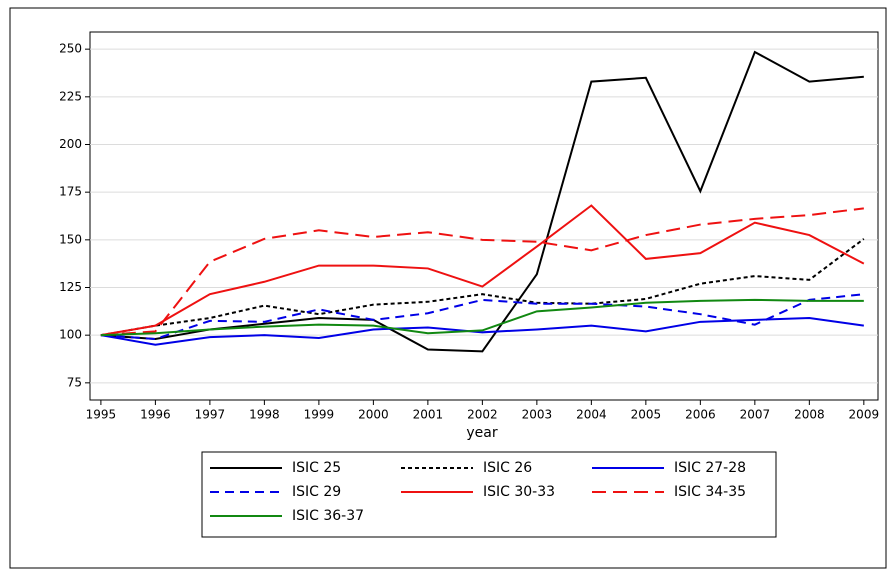 The image size is (892, 569). I want to click on y-tick-label: 250, so click(70, 49).